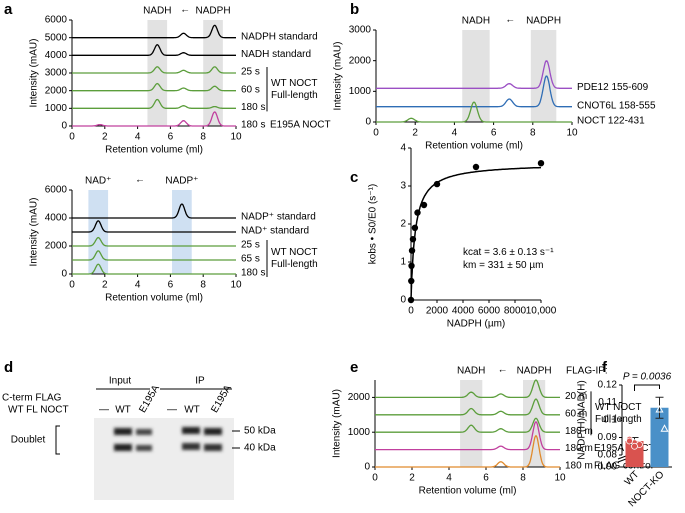 Image resolution: width=685 pixels, height=513 pixels. I want to click on series-label: PDE12 155-609, so click(613, 87).